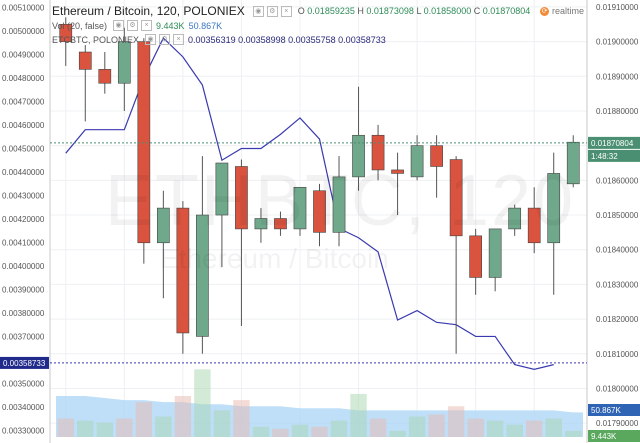  I want to click on right-tick-label: 0.01900000, so click(617, 42).